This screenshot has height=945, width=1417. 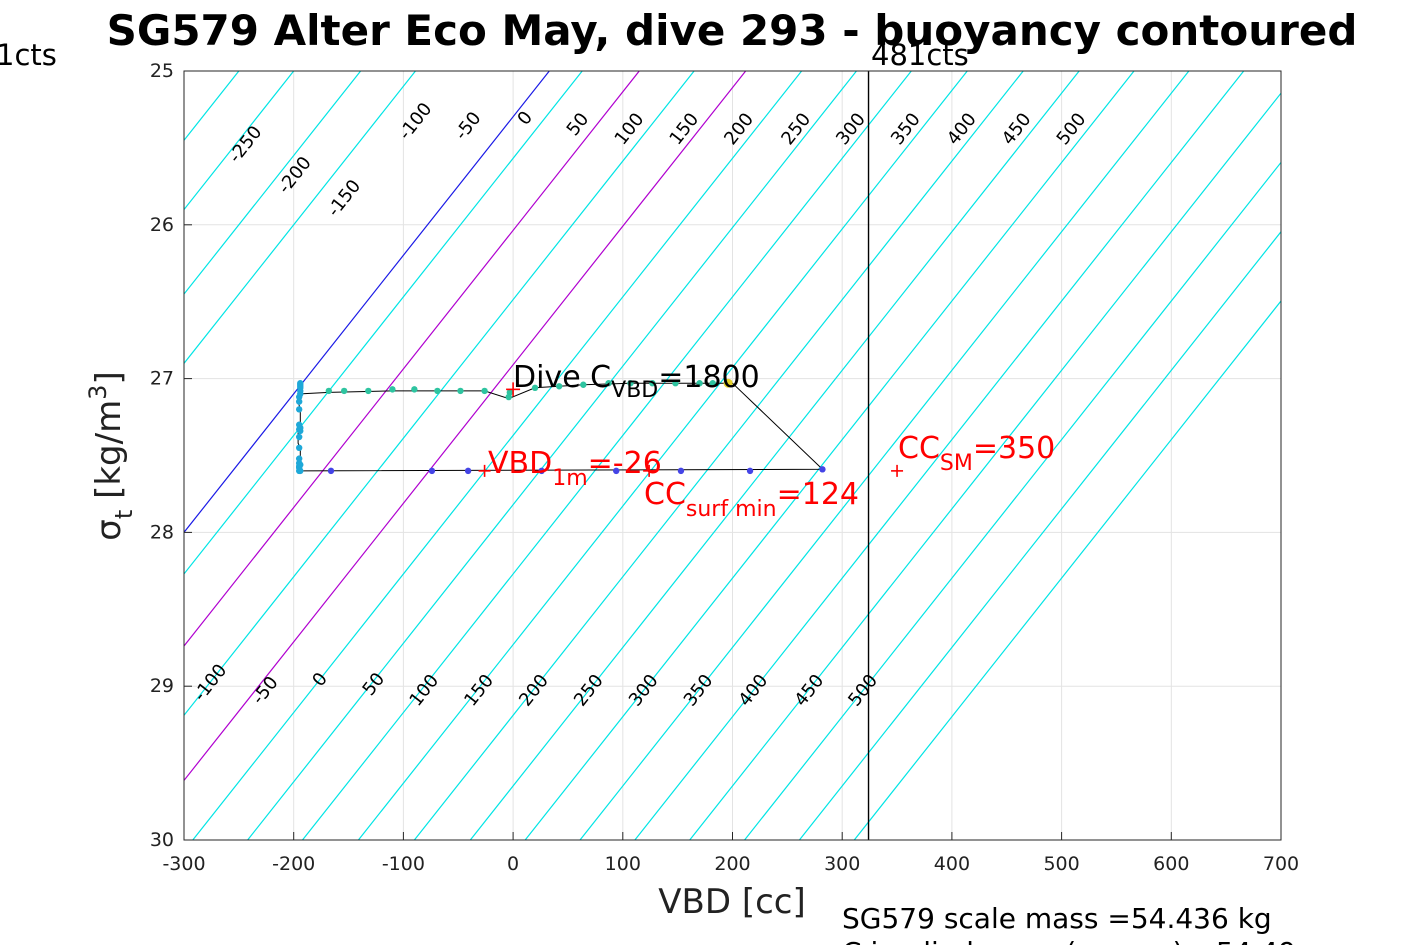 I want to click on x-tick-label: 0, so click(x=513, y=864).